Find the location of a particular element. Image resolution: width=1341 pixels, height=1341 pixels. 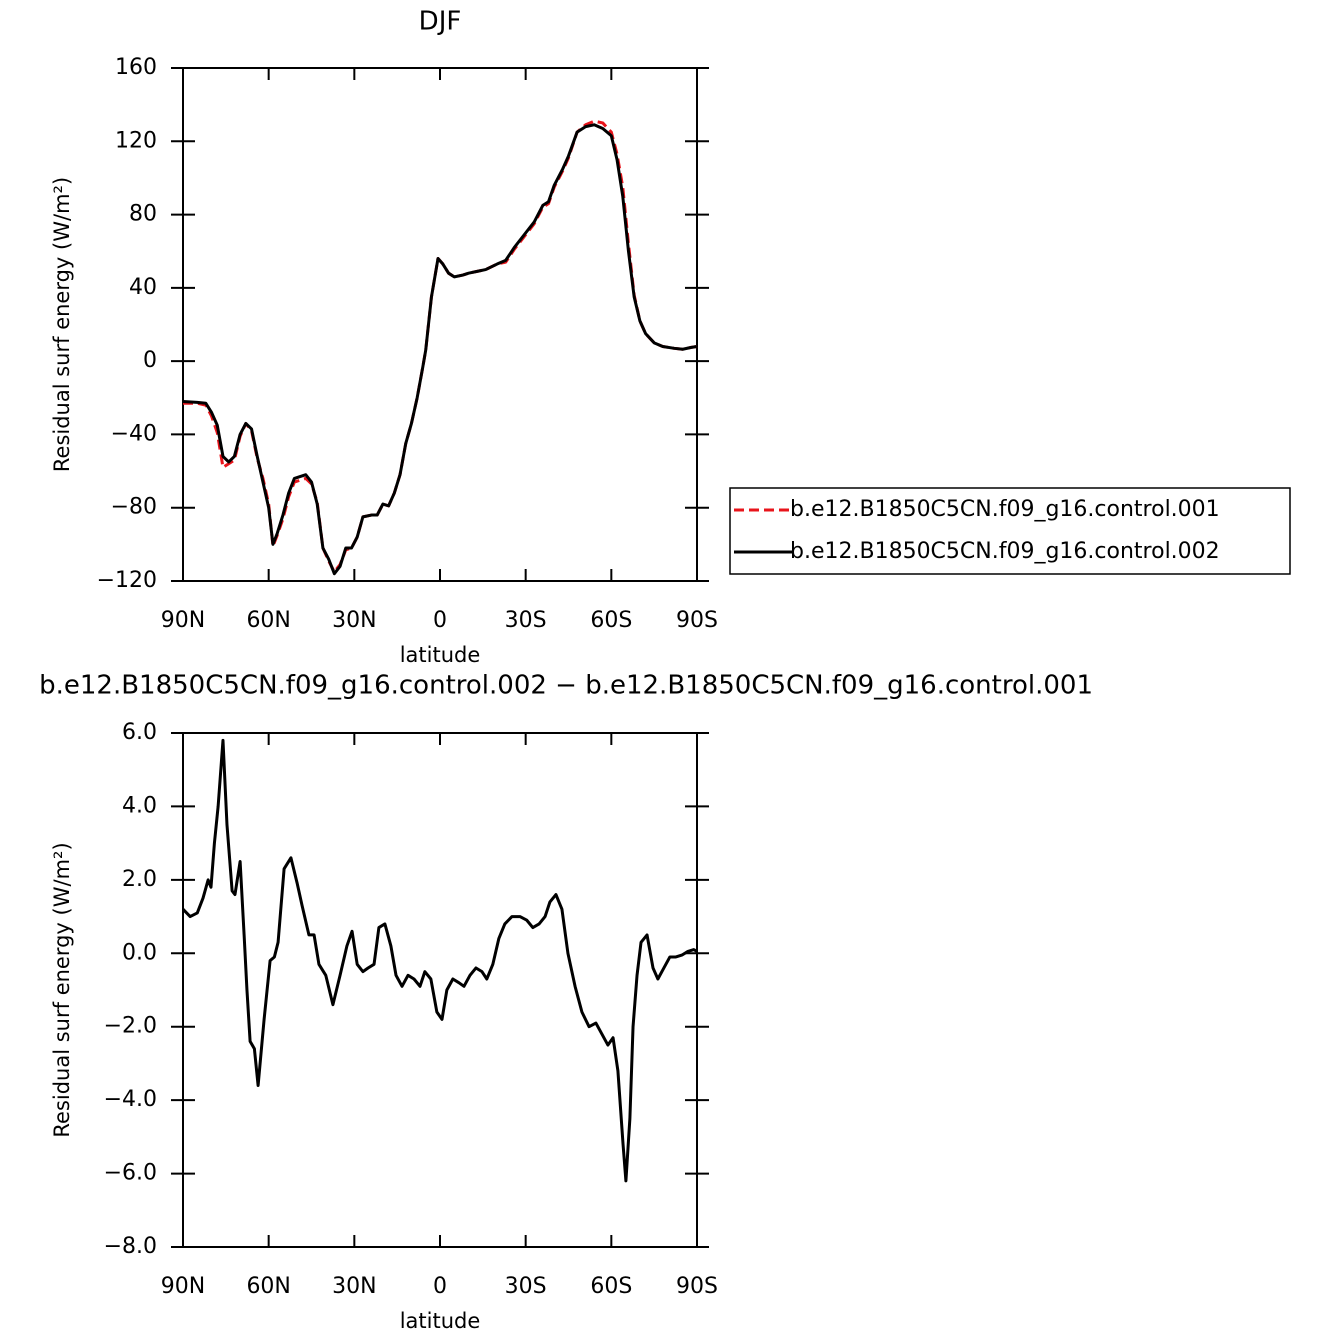

y-tick-label: 160 is located at coordinates (136, 67).